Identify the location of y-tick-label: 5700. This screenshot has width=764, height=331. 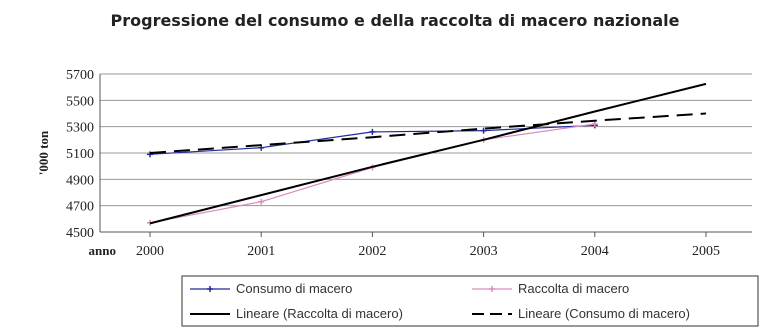
(80, 75).